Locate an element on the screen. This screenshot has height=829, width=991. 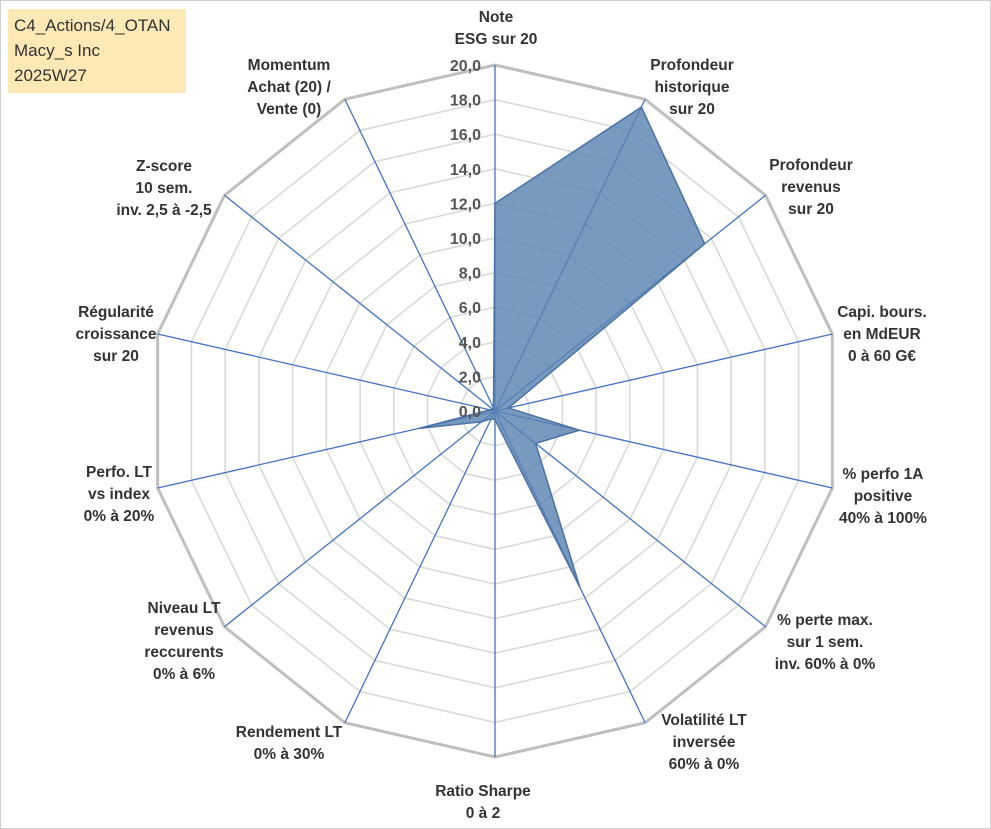
axis-label: Rendement LT 0% à 30% is located at coordinates (289, 743).